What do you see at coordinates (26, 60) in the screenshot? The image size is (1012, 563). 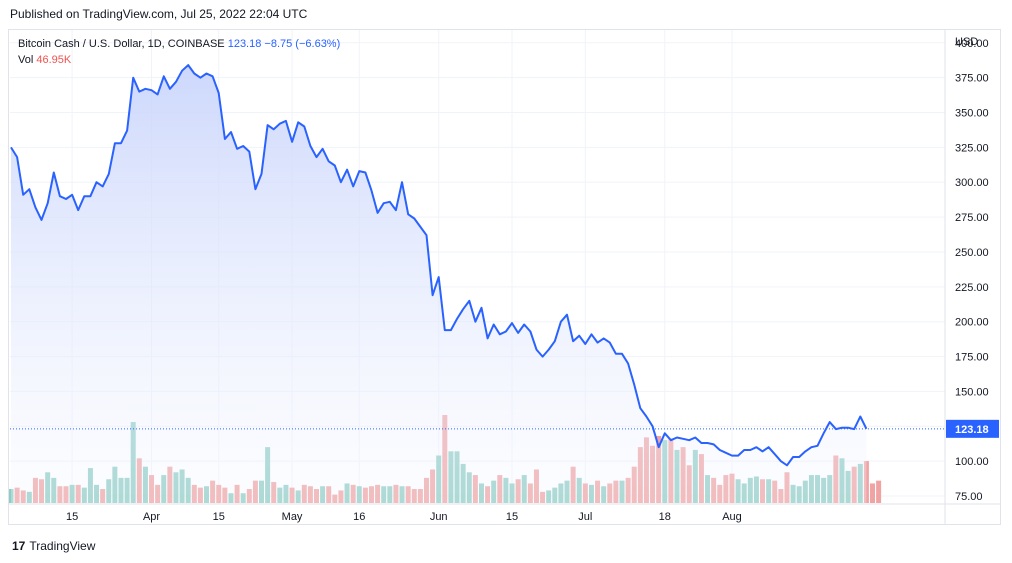 I see `volume-label: Vol` at bounding box center [26, 60].